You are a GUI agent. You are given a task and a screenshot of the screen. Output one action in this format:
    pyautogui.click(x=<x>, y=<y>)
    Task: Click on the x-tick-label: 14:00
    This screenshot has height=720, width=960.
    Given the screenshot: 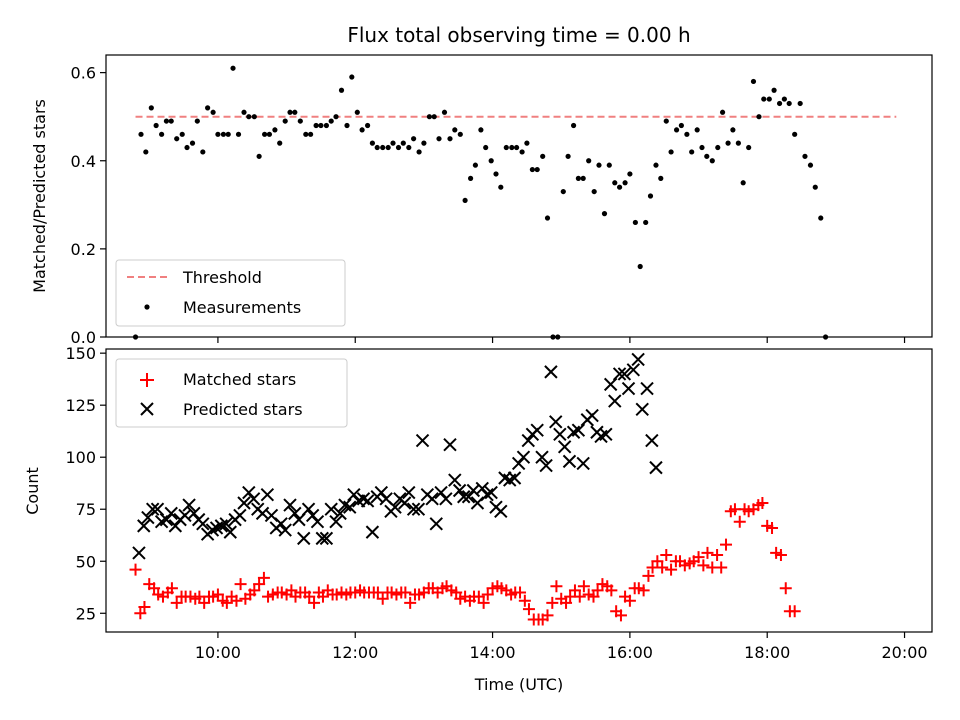 What is the action you would take?
    pyautogui.click(x=493, y=652)
    